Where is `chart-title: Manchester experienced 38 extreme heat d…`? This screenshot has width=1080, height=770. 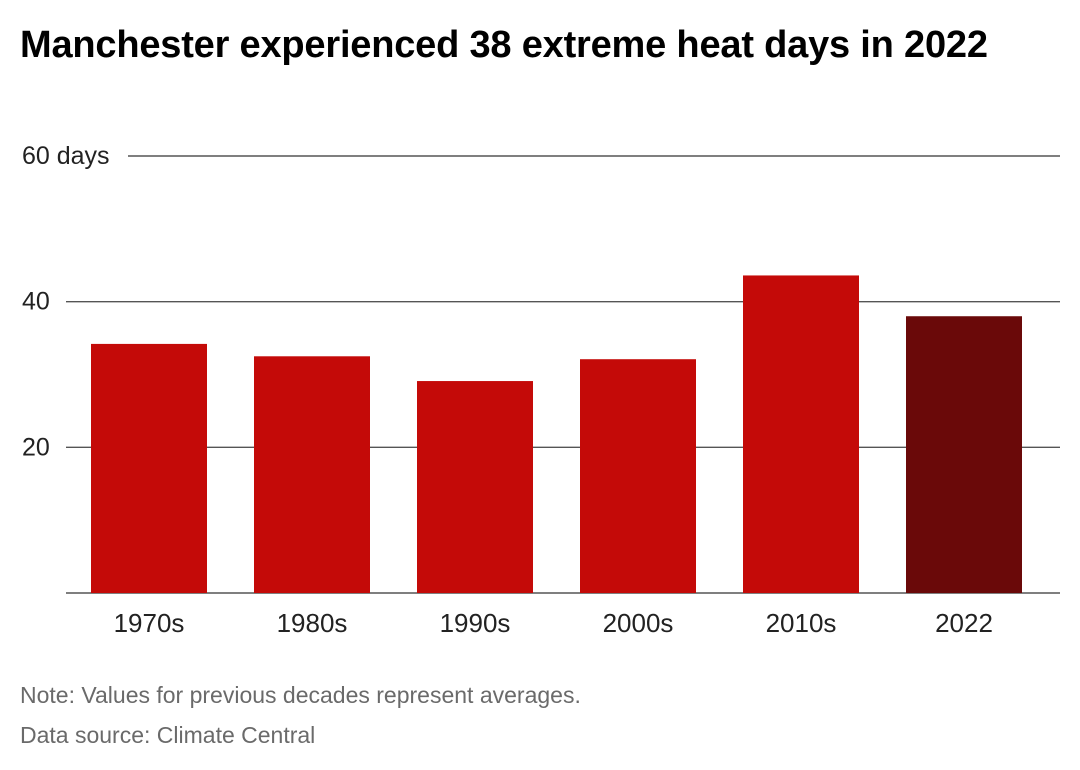 chart-title: Manchester experienced 38 extreme heat d… is located at coordinates (504, 45).